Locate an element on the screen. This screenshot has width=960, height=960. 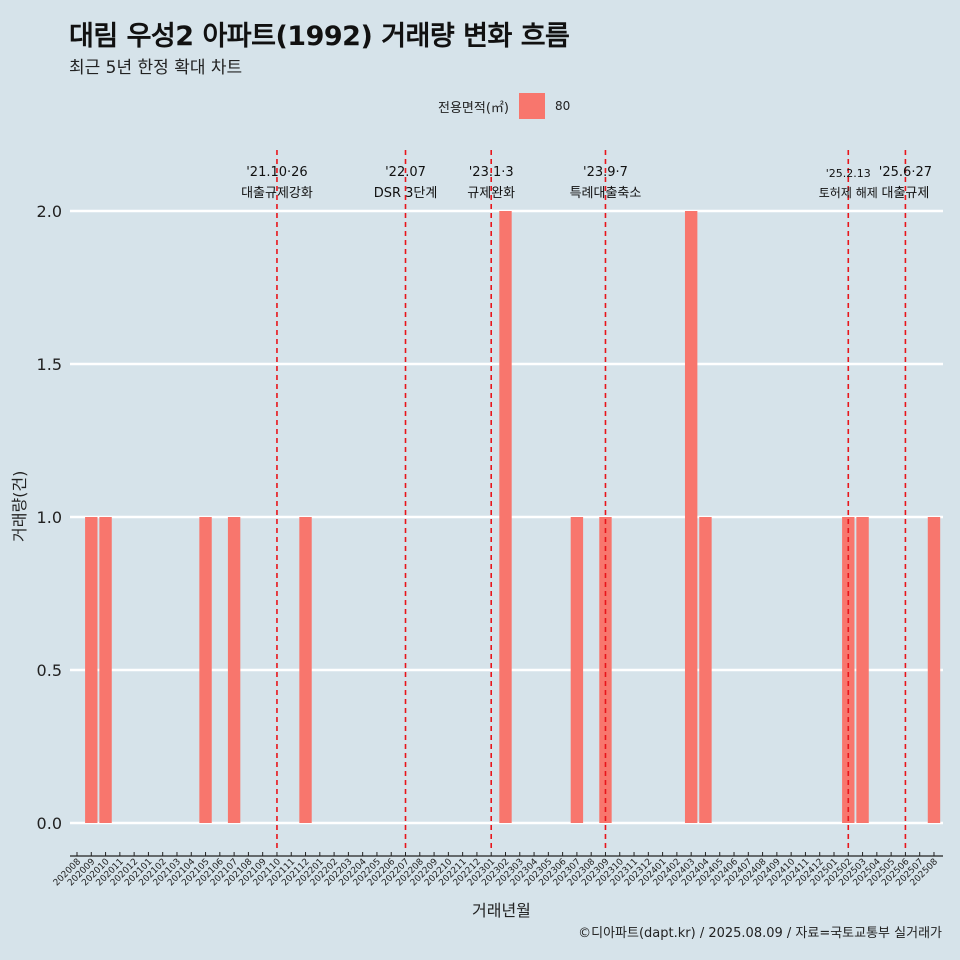
y-tick-label: 2.0 is located at coordinates (49, 211).